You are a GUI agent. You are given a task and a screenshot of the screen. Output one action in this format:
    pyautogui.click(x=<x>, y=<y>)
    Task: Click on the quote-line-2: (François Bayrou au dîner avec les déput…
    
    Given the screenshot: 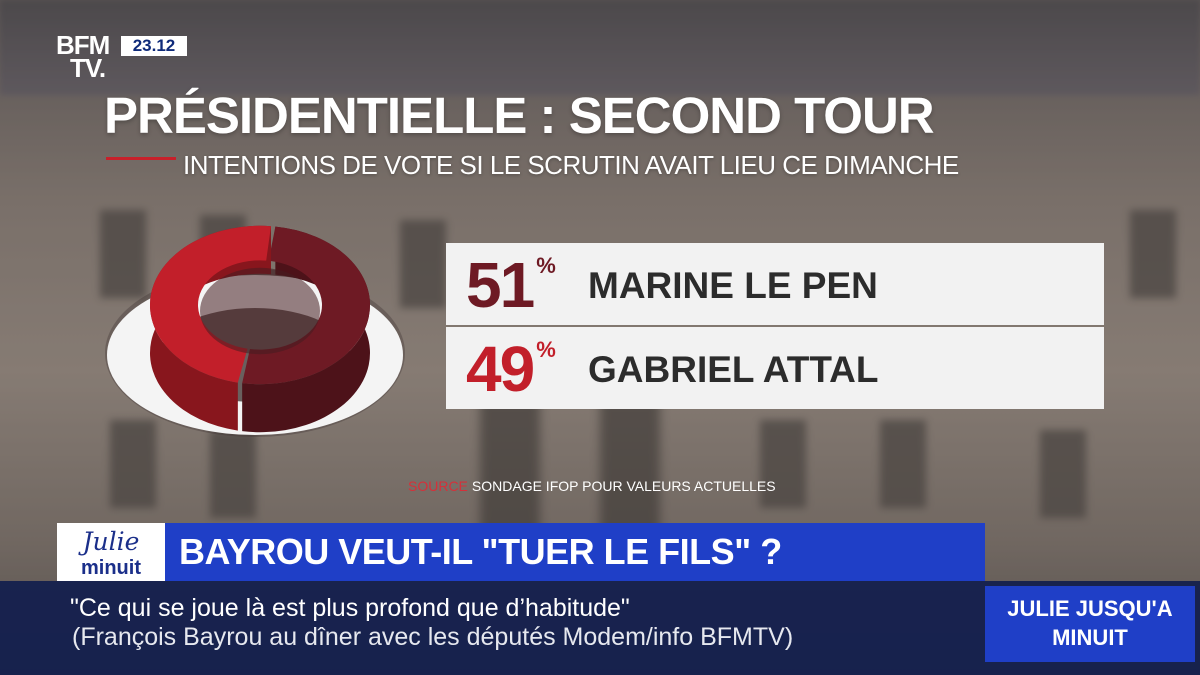 What is the action you would take?
    pyautogui.click(x=433, y=637)
    